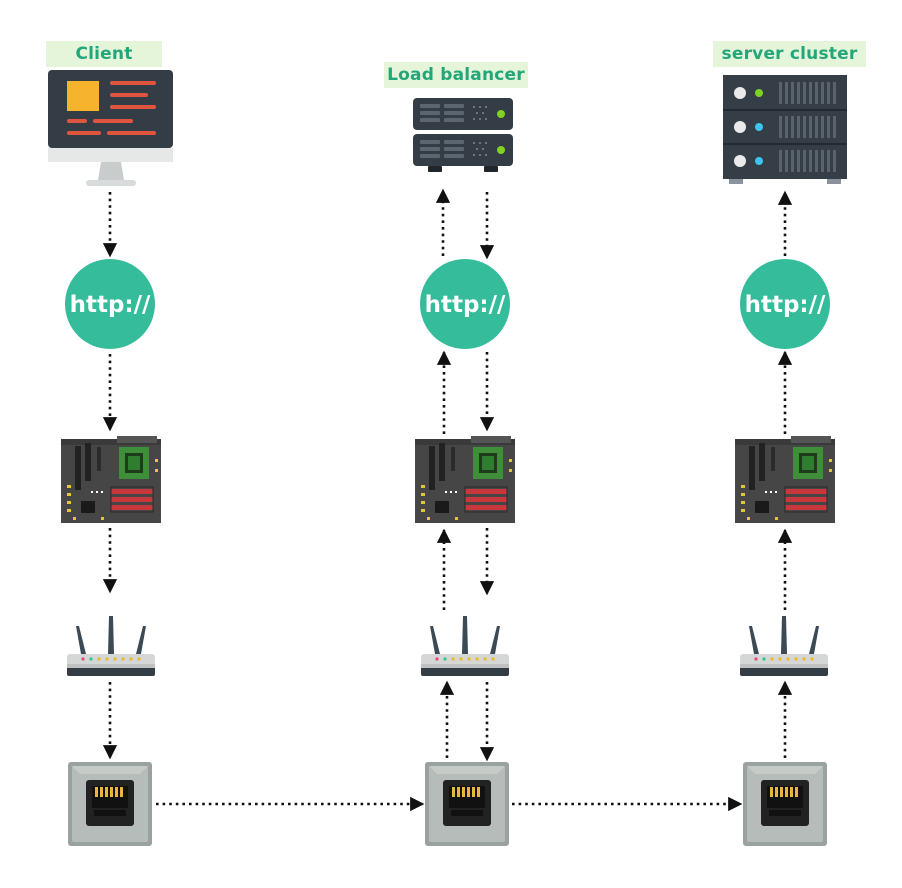  I want to click on computer-icon, so click(110, 128).